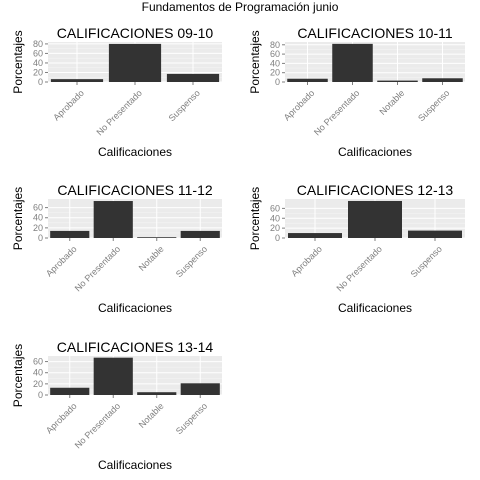 The height and width of the screenshot is (480, 480). Describe the element at coordinates (375, 33) in the screenshot. I see `chart-title: CALIFICACIONES 10-11` at that location.